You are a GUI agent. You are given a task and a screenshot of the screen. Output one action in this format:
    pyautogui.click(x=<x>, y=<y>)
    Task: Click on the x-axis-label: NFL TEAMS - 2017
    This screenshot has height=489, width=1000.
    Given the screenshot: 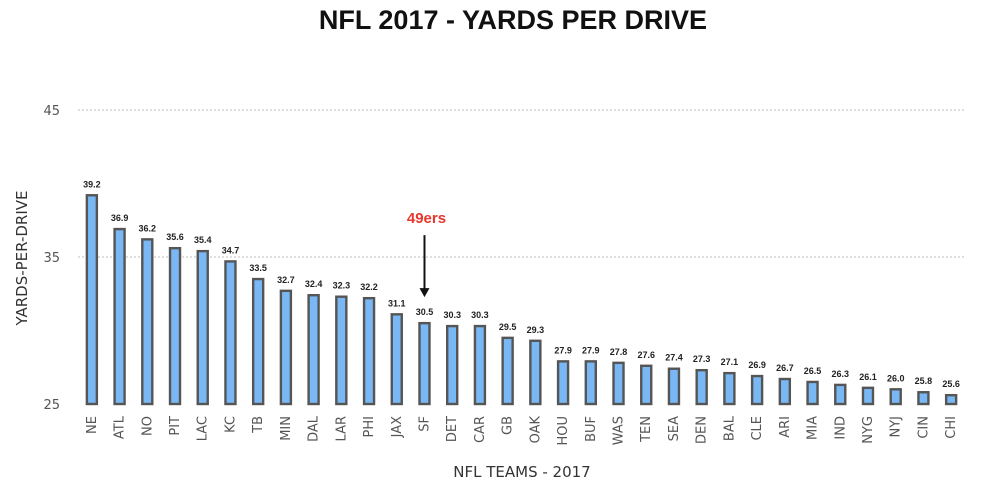 What is the action you would take?
    pyautogui.click(x=521, y=472)
    